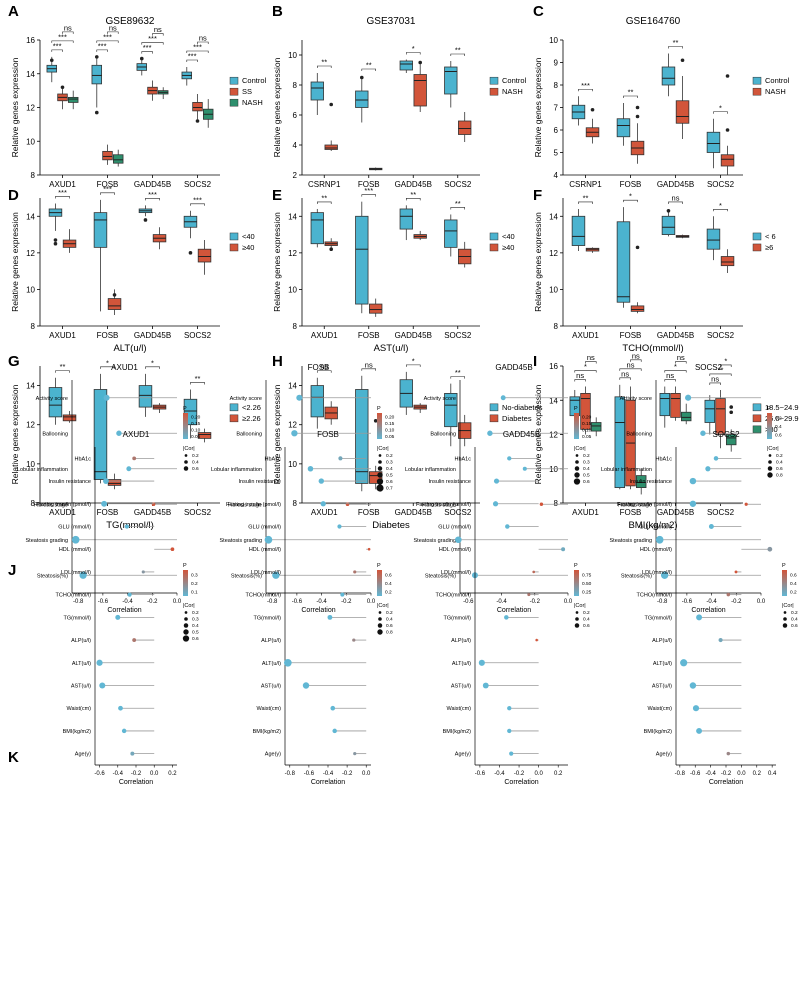 This screenshot has width=800, height=994. I want to click on legend-cor-label: 0.4, so click(389, 620).